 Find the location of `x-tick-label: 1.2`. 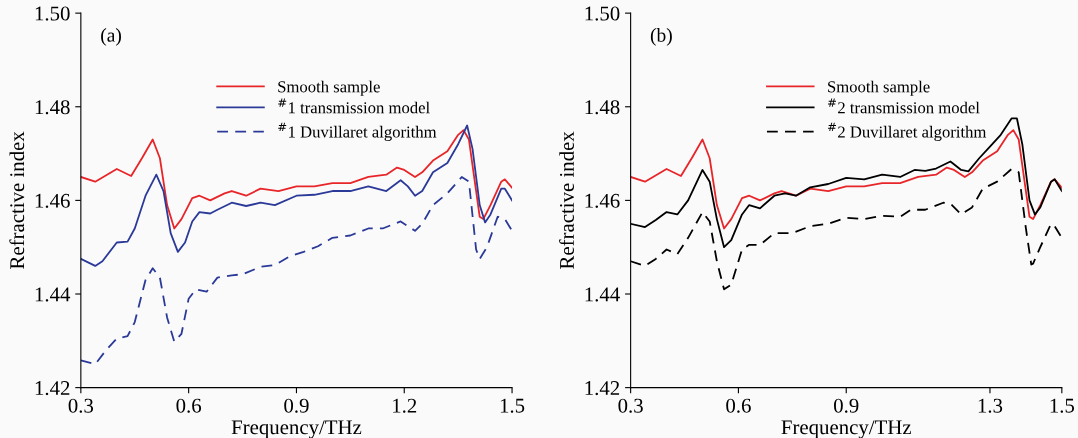

x-tick-label: 1.2 is located at coordinates (405, 405).